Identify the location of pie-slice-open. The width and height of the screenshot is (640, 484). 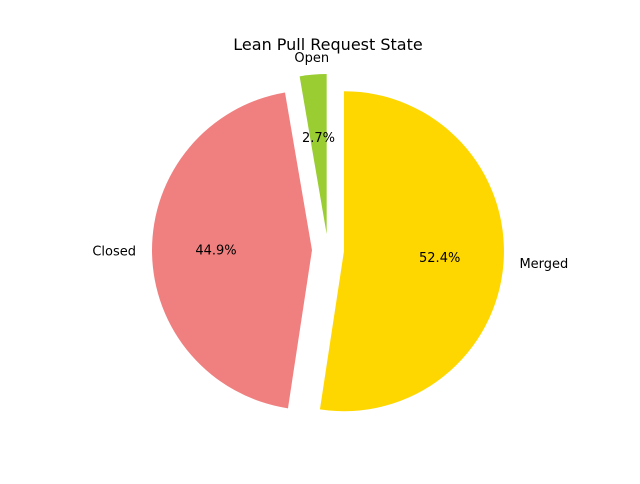
(313, 154).